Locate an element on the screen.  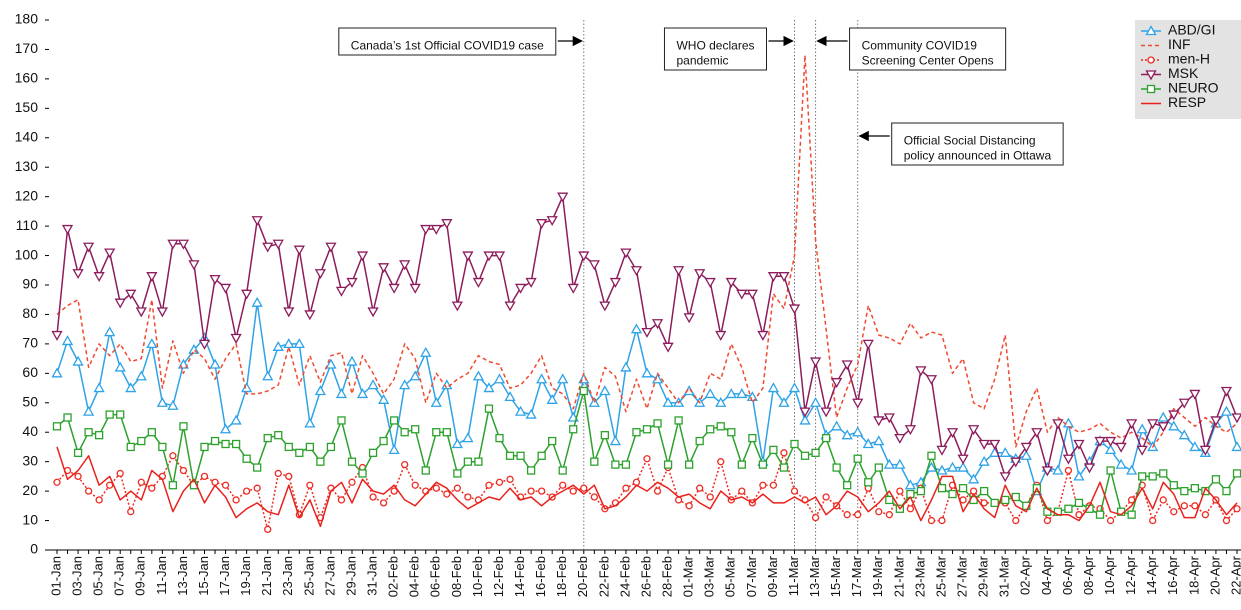
series-line is located at coordinates (647, 487).